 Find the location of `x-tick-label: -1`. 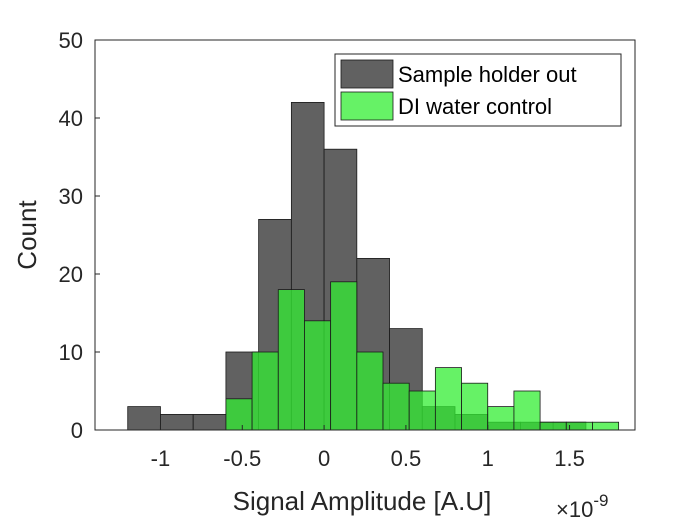

x-tick-label: -1 is located at coordinates (161, 458).